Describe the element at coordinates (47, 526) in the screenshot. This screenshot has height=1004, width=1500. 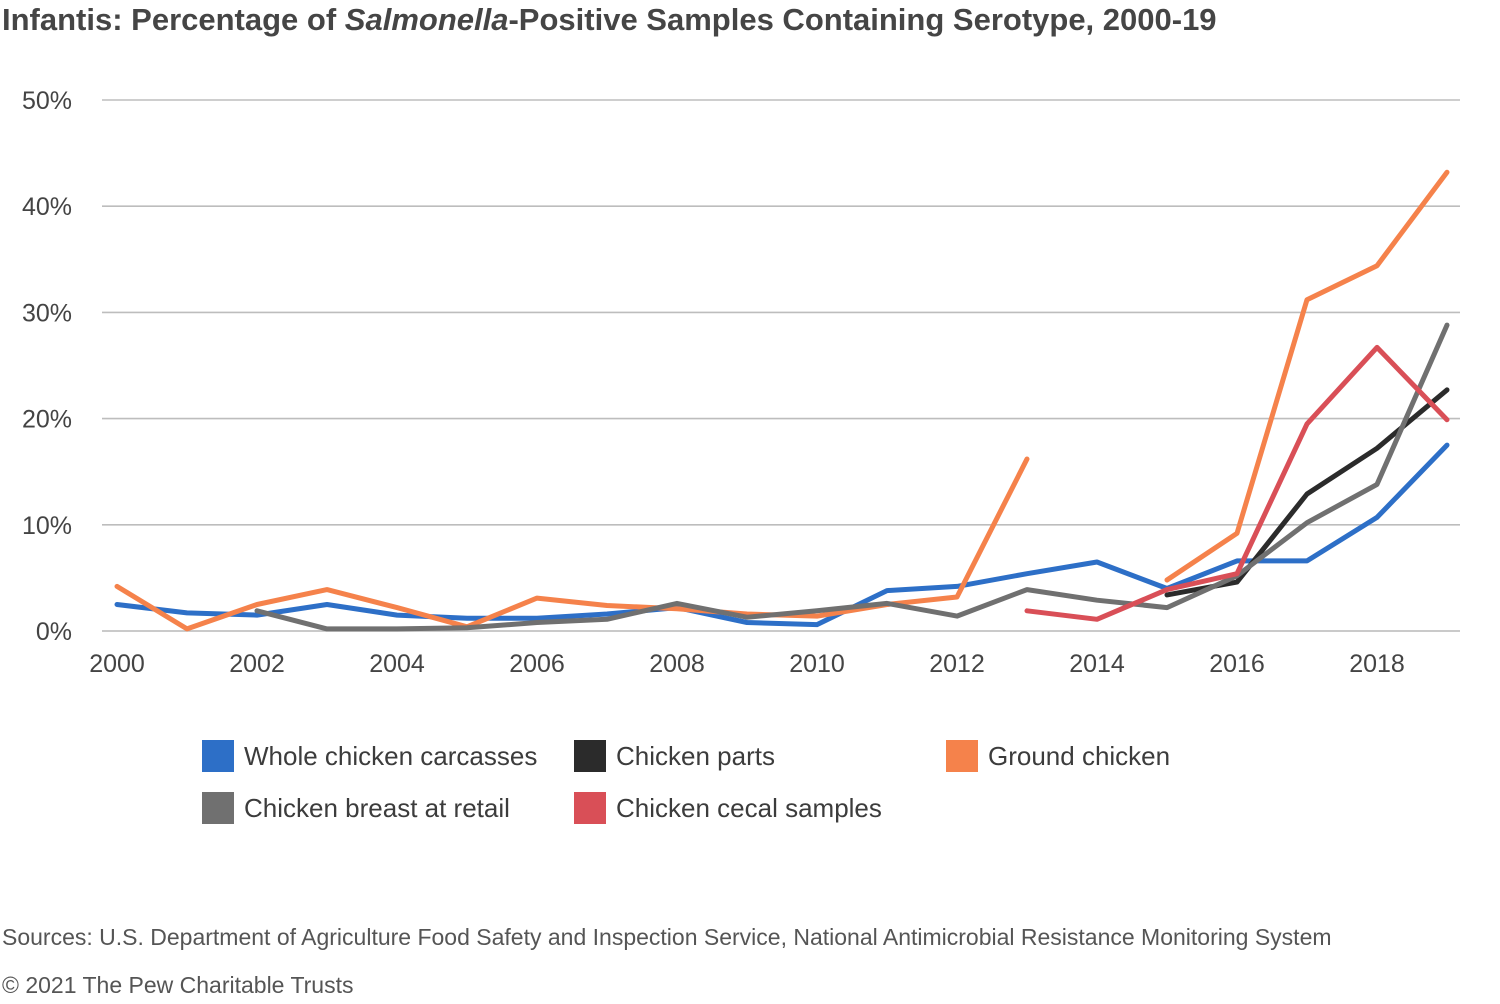
I see `y-tick-label: 10%` at that location.